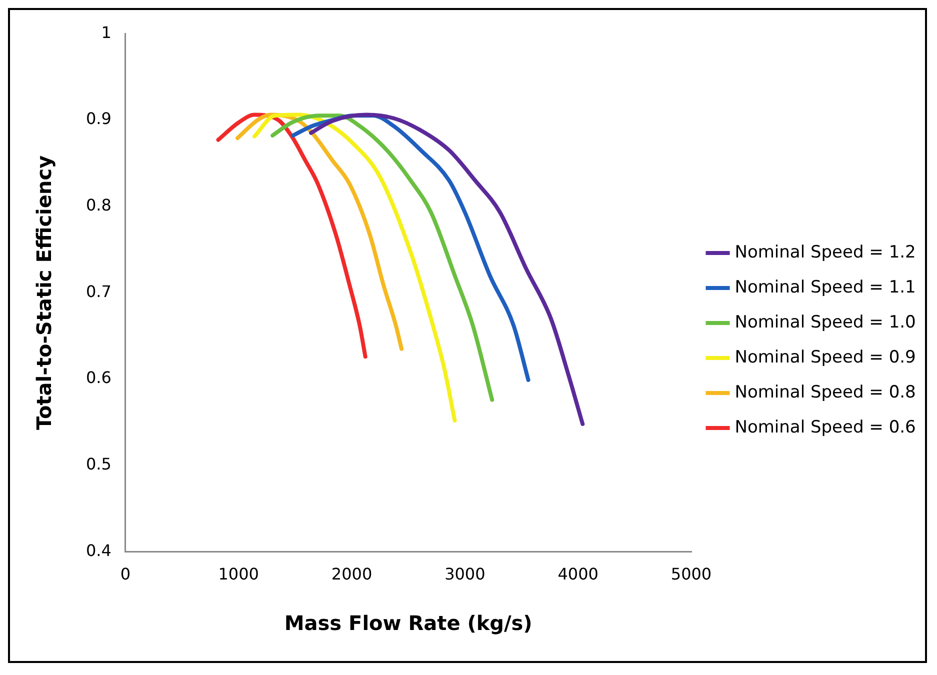  What do you see at coordinates (691, 574) in the screenshot?
I see `x-tick-label: 5000` at bounding box center [691, 574].